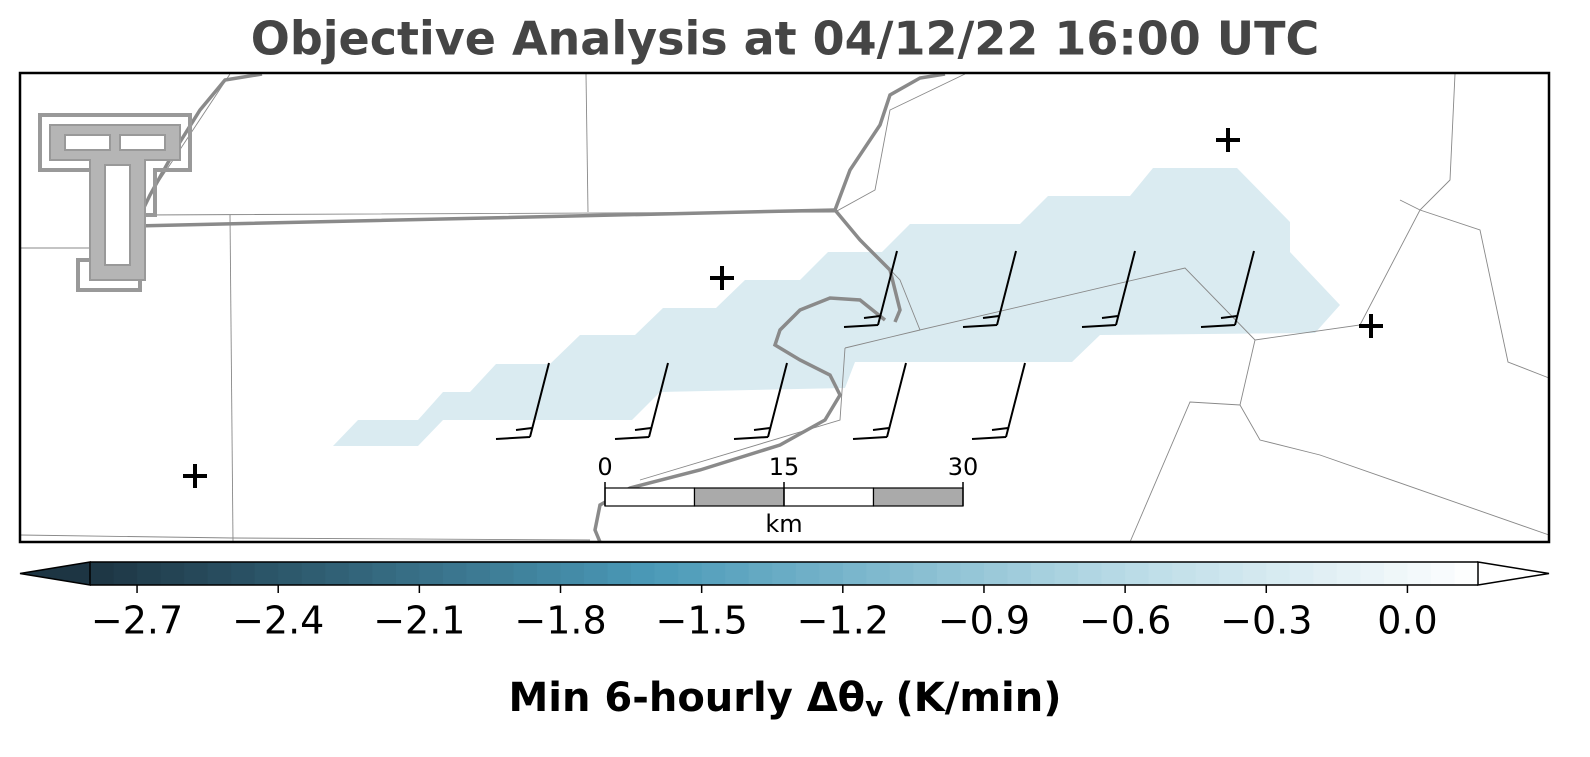 The height and width of the screenshot is (757, 1590). I want to click on scale-bar: 0 15 30 km, so click(787, 495).